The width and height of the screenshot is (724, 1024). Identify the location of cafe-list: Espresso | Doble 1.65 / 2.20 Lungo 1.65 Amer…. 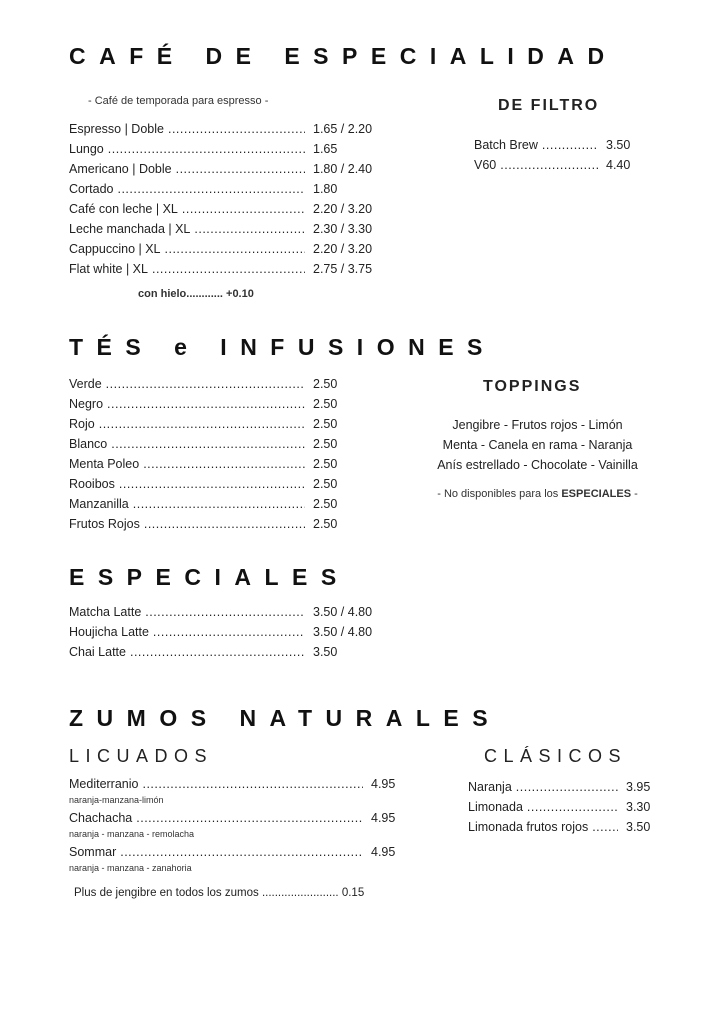
(220, 199).